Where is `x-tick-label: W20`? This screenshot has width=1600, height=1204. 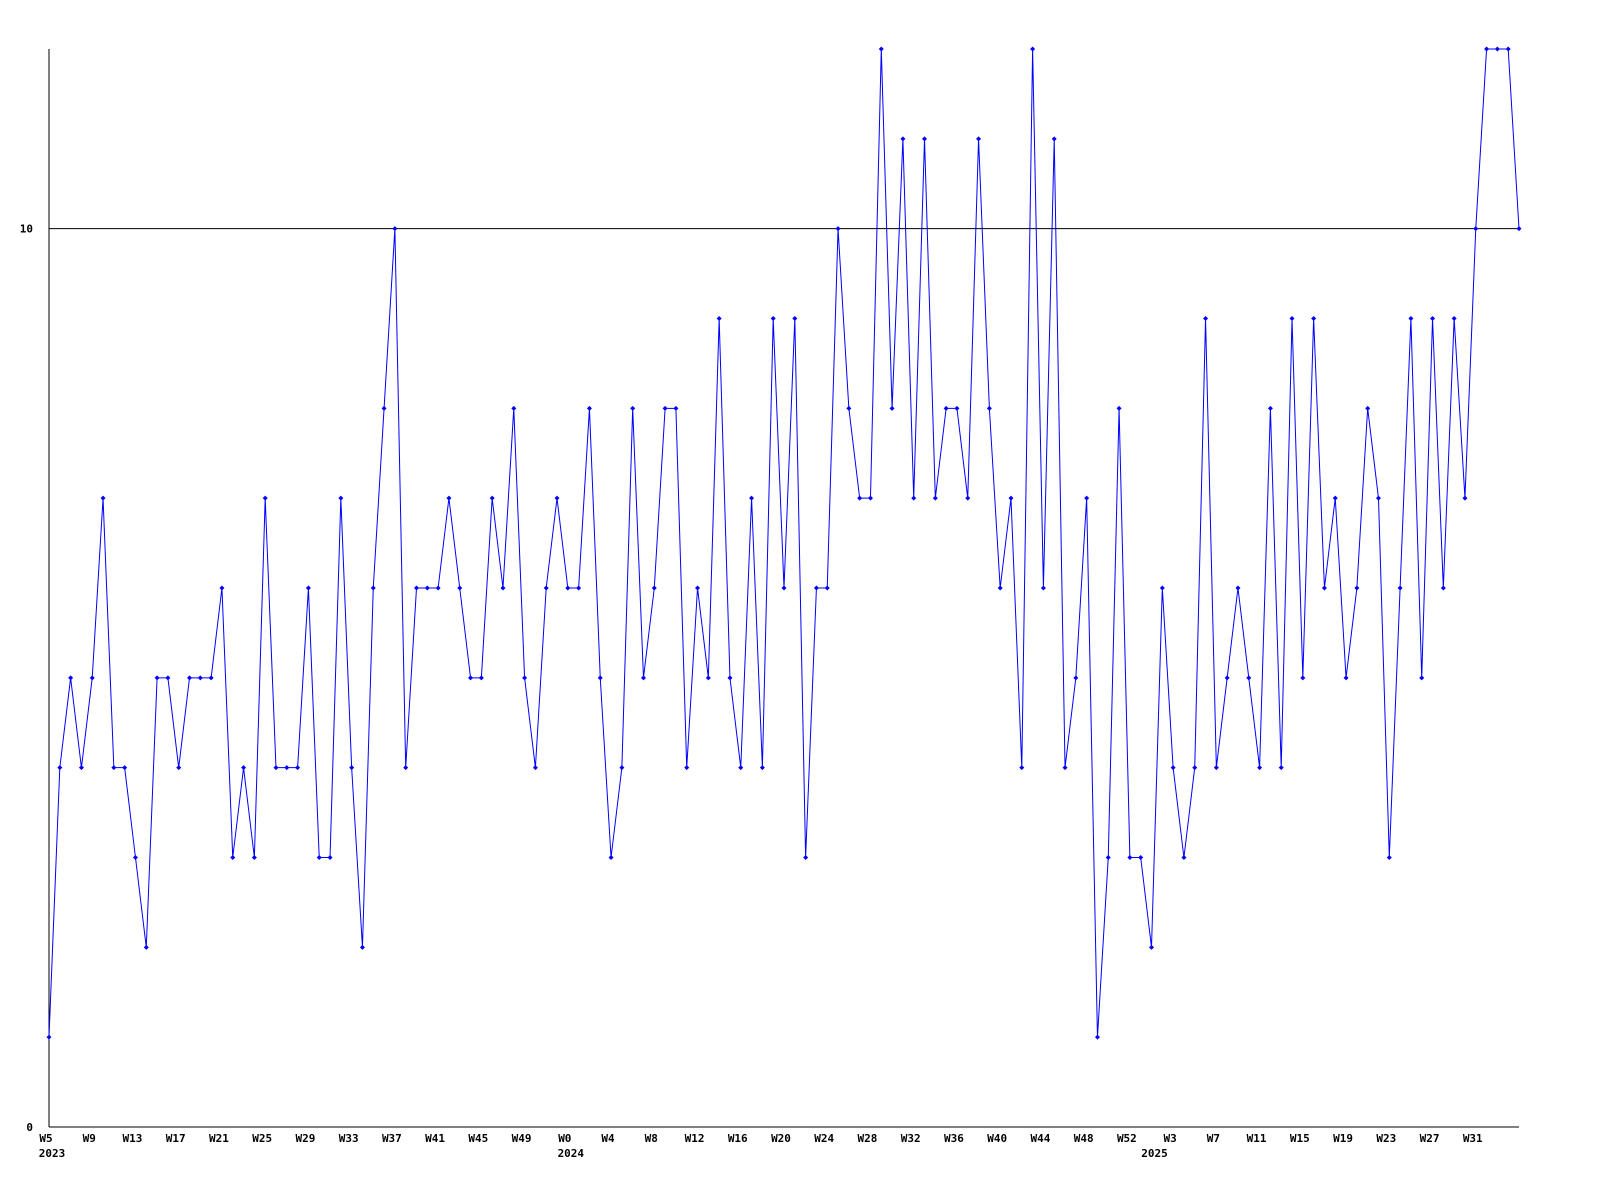 x-tick-label: W20 is located at coordinates (781, 1138).